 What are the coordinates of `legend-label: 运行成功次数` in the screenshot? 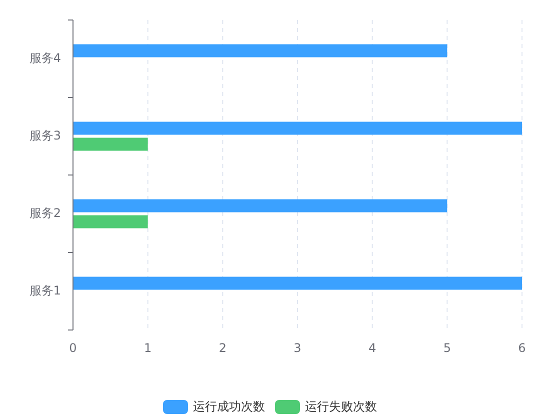 It's located at (229, 406).